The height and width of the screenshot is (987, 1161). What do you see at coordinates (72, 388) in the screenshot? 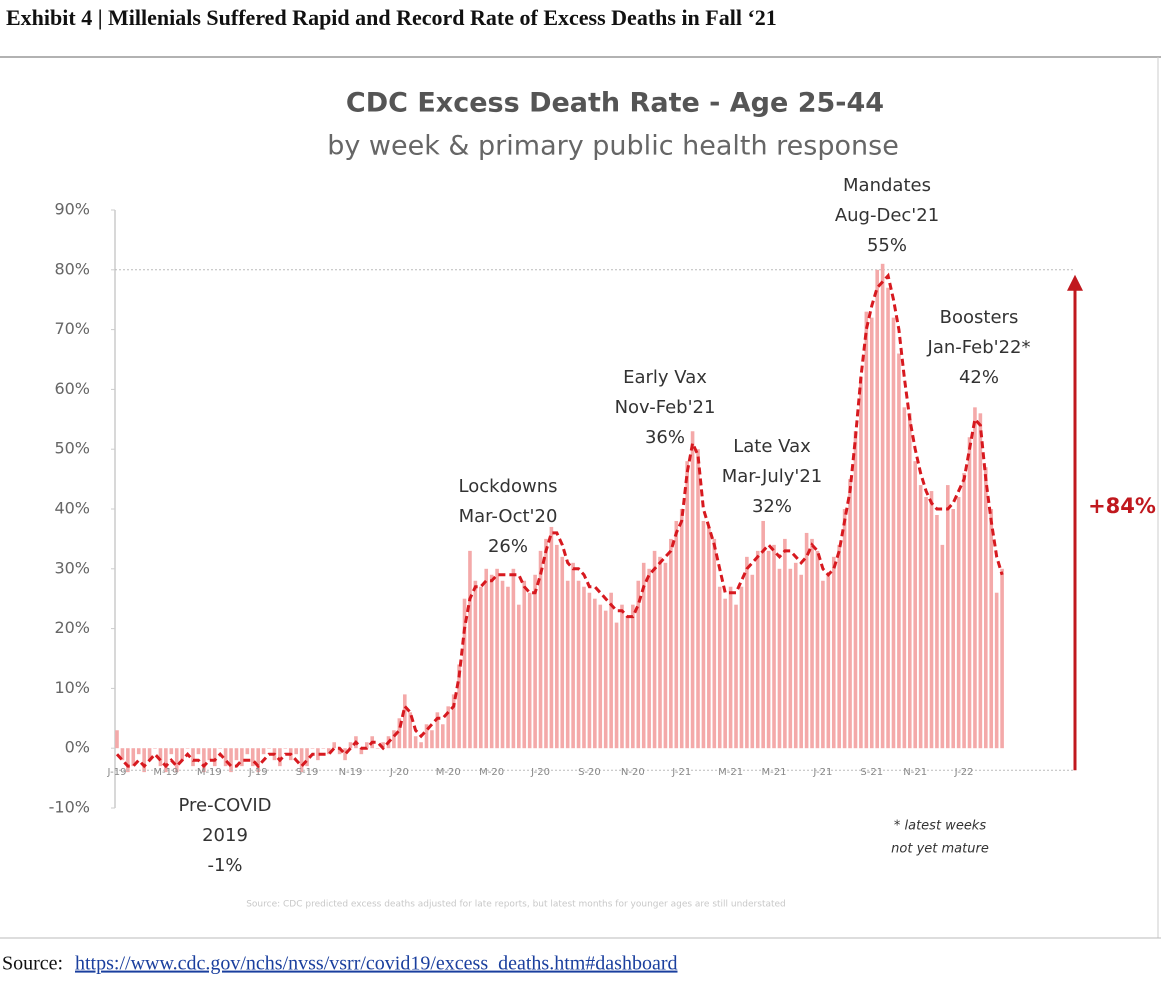
I see `y-tick-label: 60%` at bounding box center [72, 388].